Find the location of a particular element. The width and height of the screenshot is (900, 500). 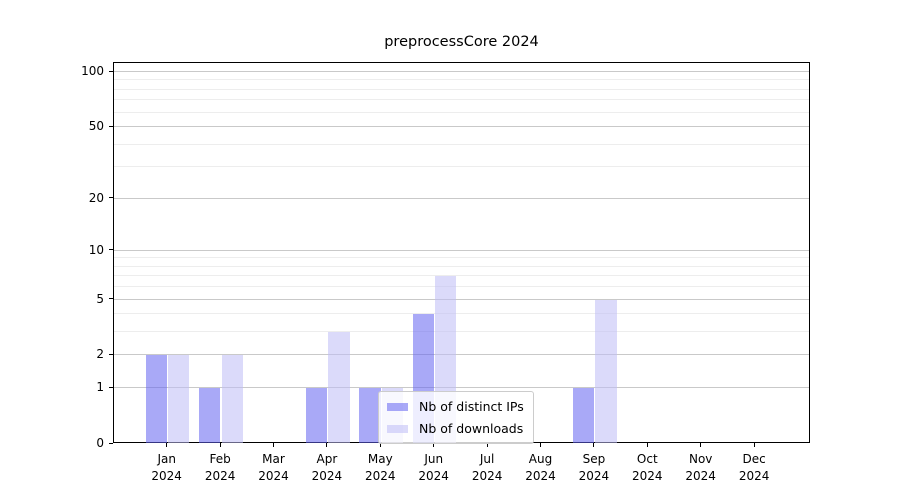

x-tick-feb is located at coordinates (220, 445).